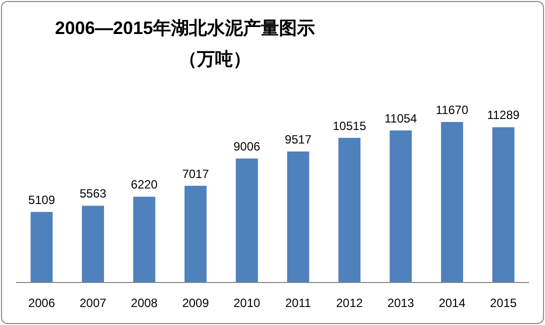  Describe the element at coordinates (185, 28) in the screenshot. I see `chart-title: 2006—2015年湖北水泥产量图示` at that location.